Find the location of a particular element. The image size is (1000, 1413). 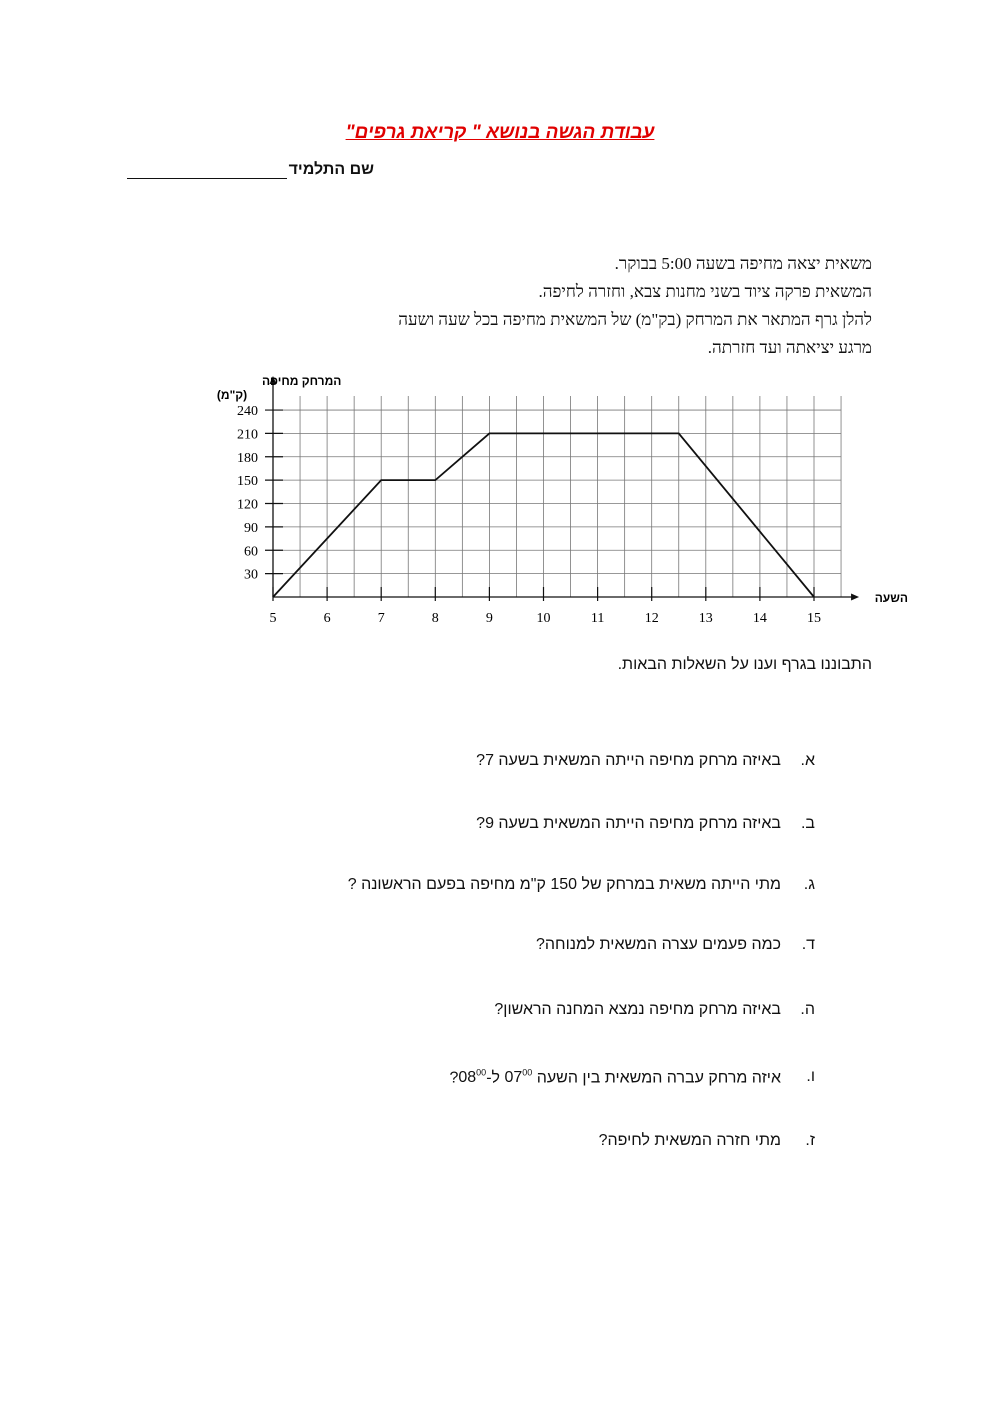

x-tick-label: 14 is located at coordinates (760, 618).